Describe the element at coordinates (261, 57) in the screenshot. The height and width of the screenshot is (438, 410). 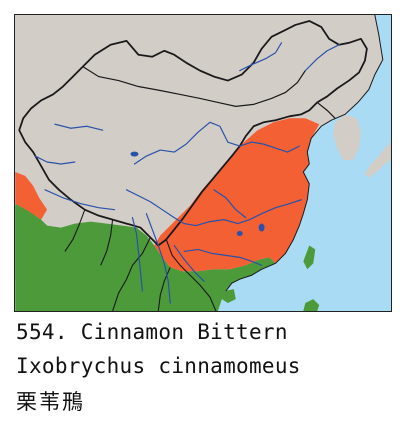
I see `river-north` at that location.